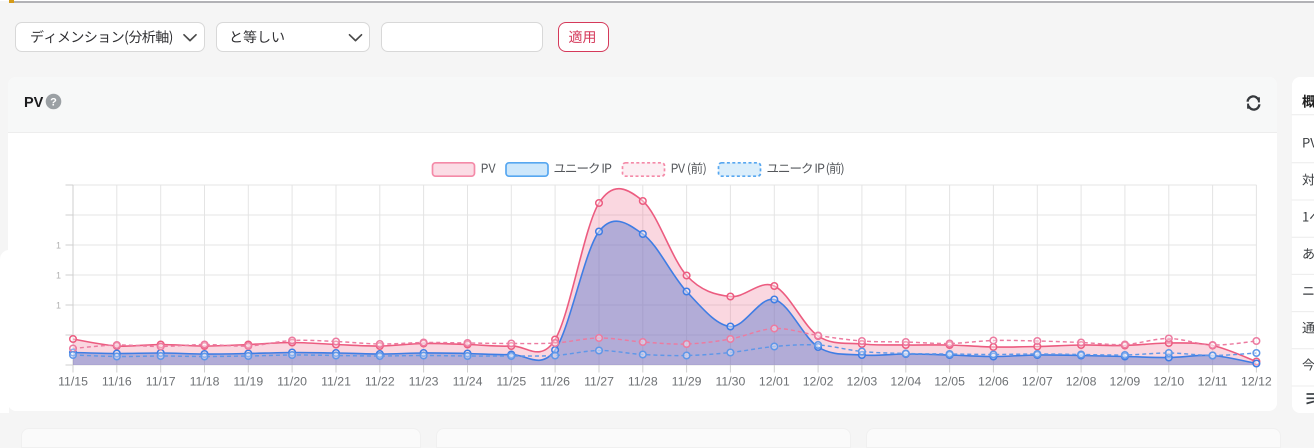 Image resolution: width=1314 pixels, height=448 pixels. Describe the element at coordinates (468, 382) in the screenshot. I see `svg-text: 11/24` at that location.